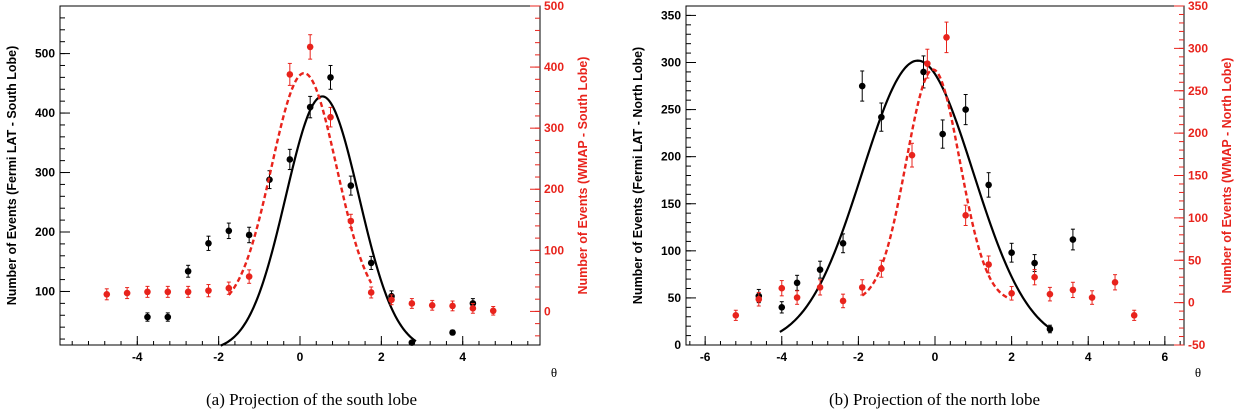 Image resolution: width=1246 pixels, height=420 pixels. I want to click on y-right-tick-label: 150, so click(1198, 176).